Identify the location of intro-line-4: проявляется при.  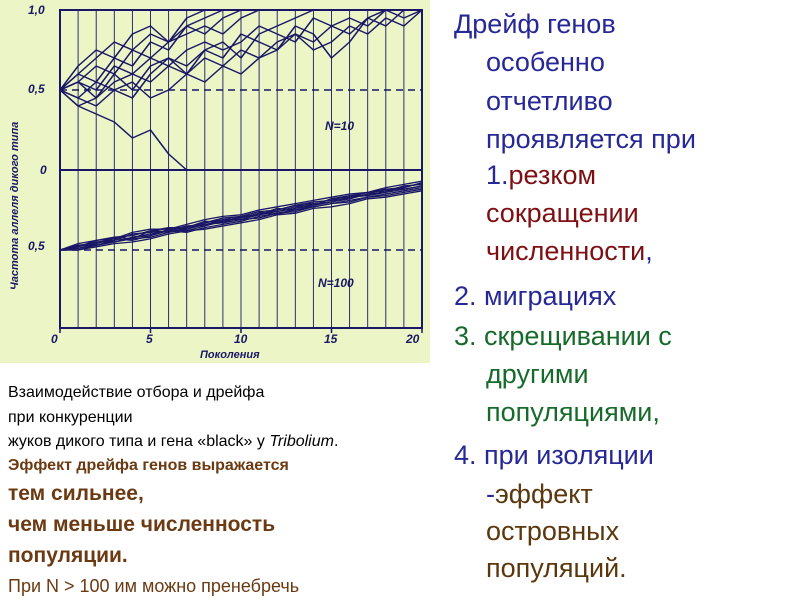
(591, 139).